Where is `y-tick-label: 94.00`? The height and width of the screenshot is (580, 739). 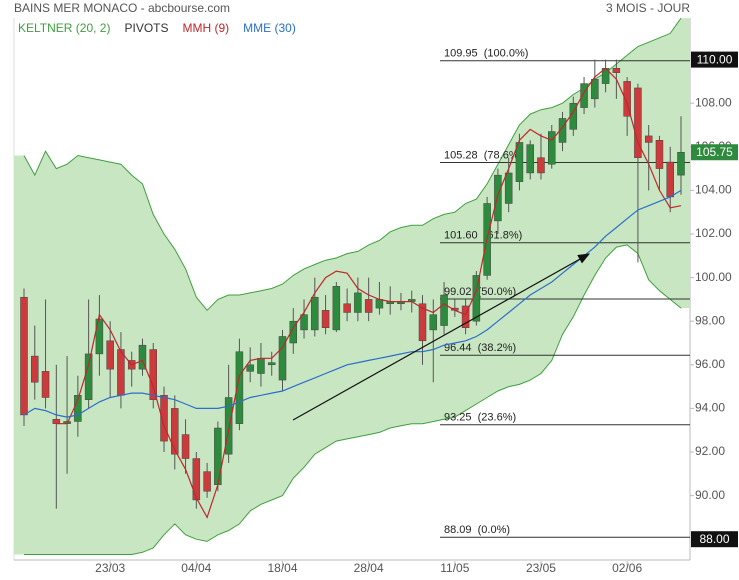 y-tick-label: 94.00 is located at coordinates (710, 408).